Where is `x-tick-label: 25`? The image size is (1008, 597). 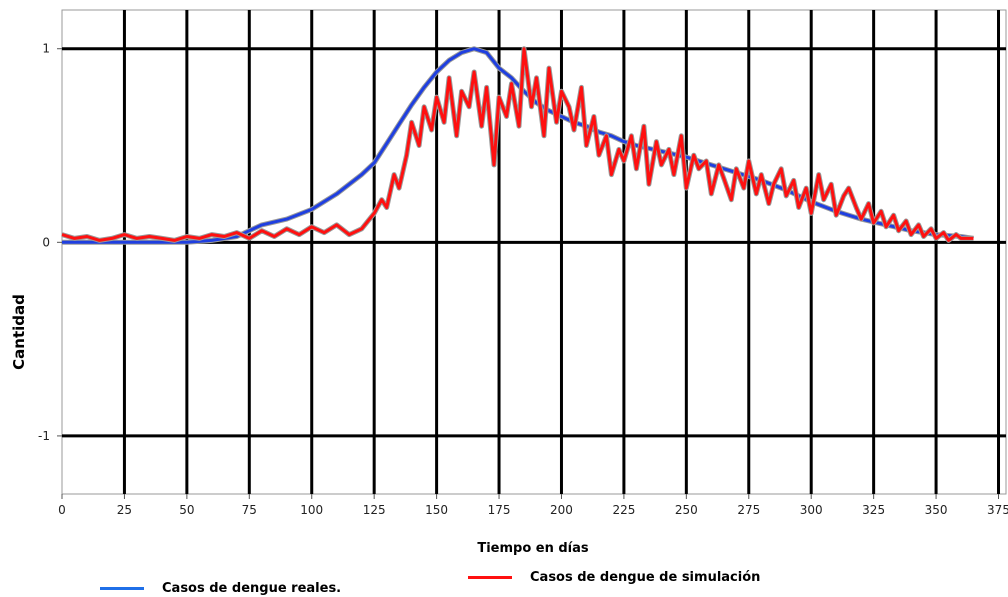 x-tick-label: 25 is located at coordinates (124, 510).